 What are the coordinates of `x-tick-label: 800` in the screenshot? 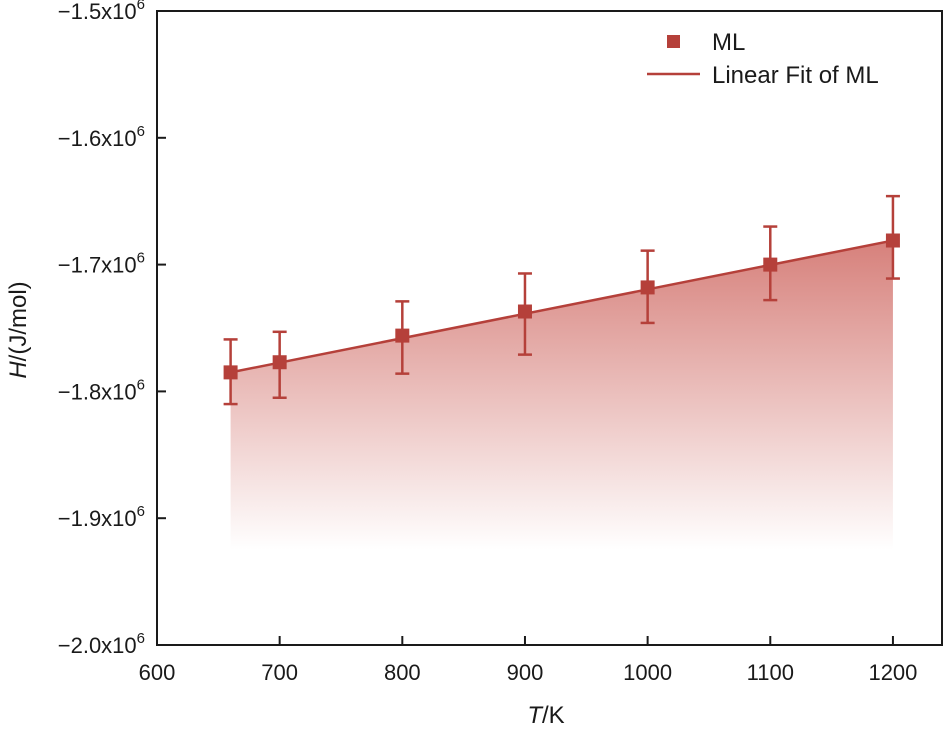 It's located at (402, 672).